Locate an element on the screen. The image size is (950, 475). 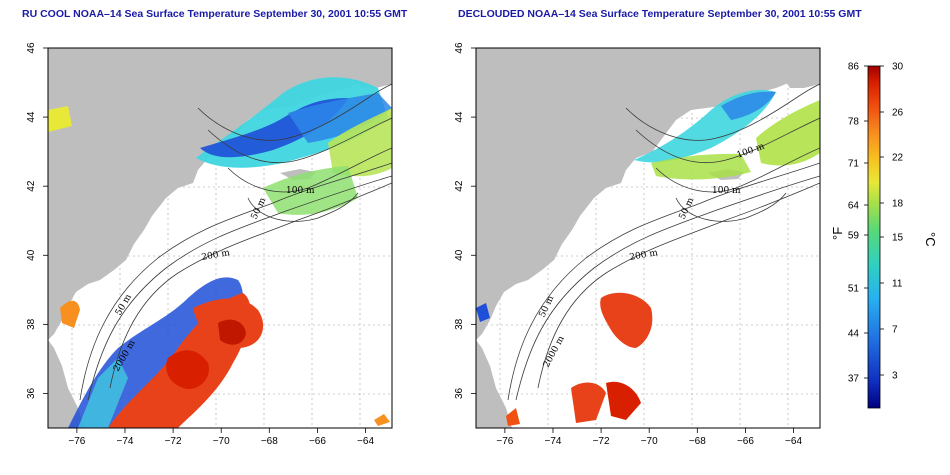
colorbar-c-tick-label: 3 is located at coordinates (895, 376).